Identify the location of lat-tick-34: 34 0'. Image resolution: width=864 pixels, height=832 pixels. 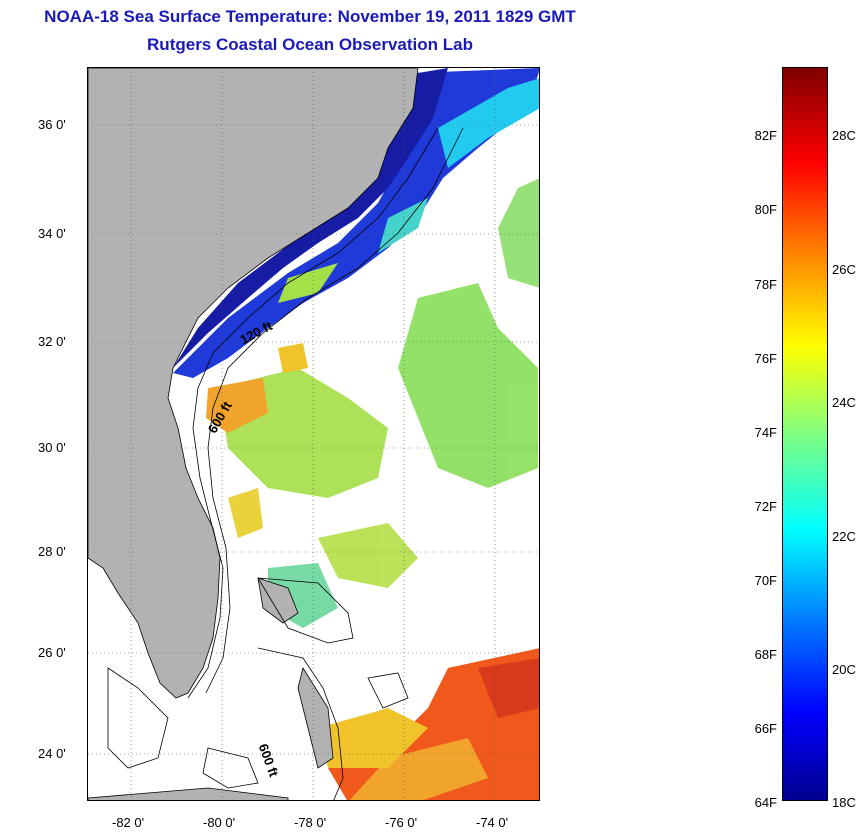
(52, 233).